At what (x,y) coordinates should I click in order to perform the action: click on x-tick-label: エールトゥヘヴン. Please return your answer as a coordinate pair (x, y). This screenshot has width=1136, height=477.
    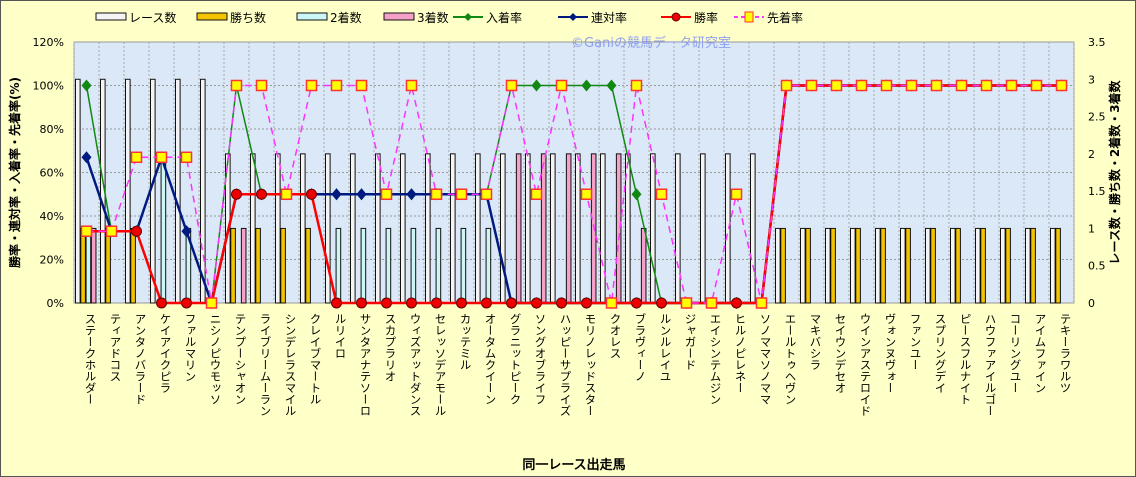
    Looking at the image, I should click on (791, 359).